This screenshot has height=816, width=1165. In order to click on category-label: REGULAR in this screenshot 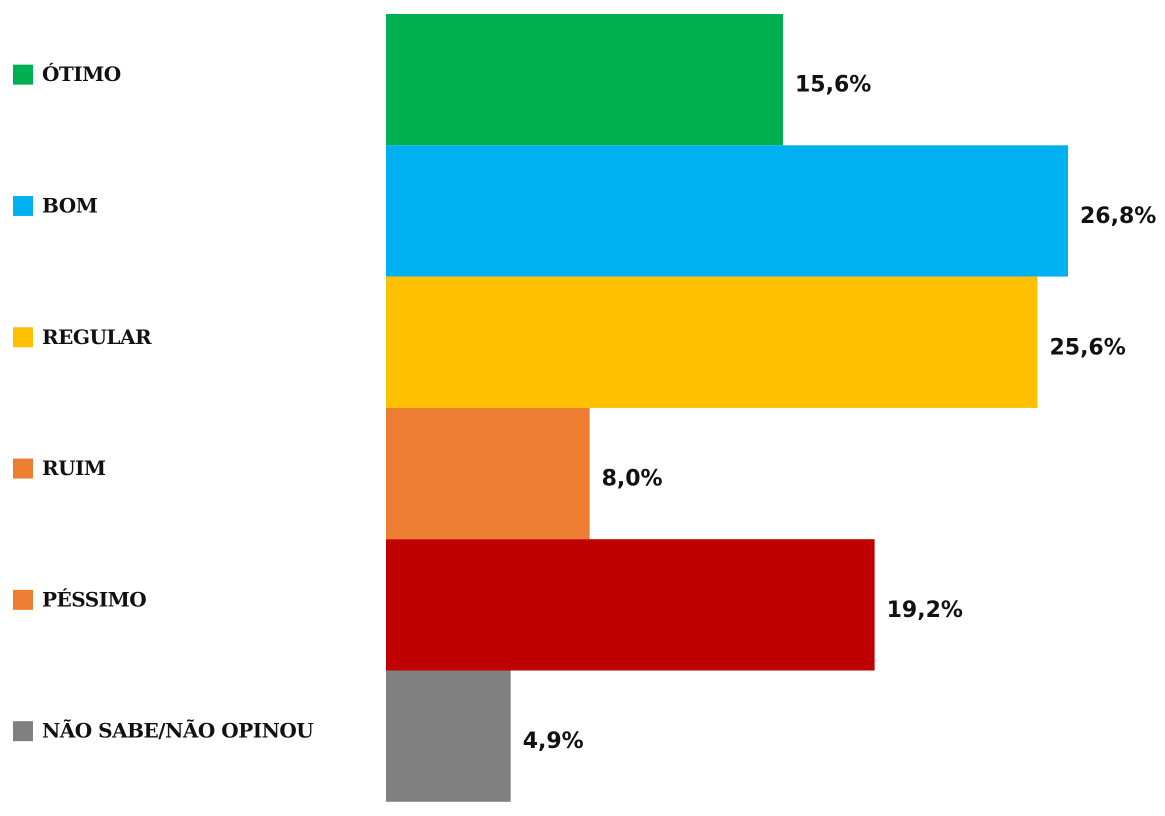, I will do `click(97, 337)`.